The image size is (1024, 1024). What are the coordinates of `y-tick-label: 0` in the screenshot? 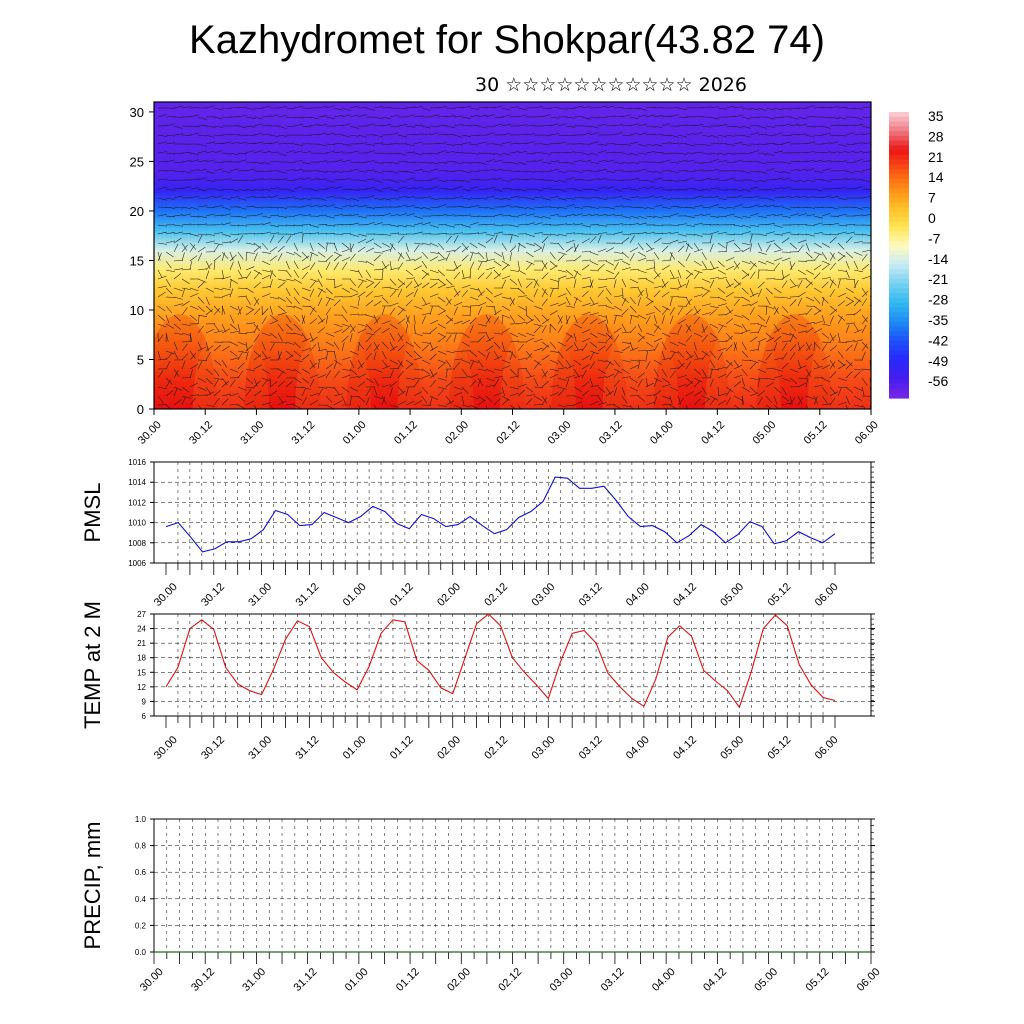 It's located at (140, 409).